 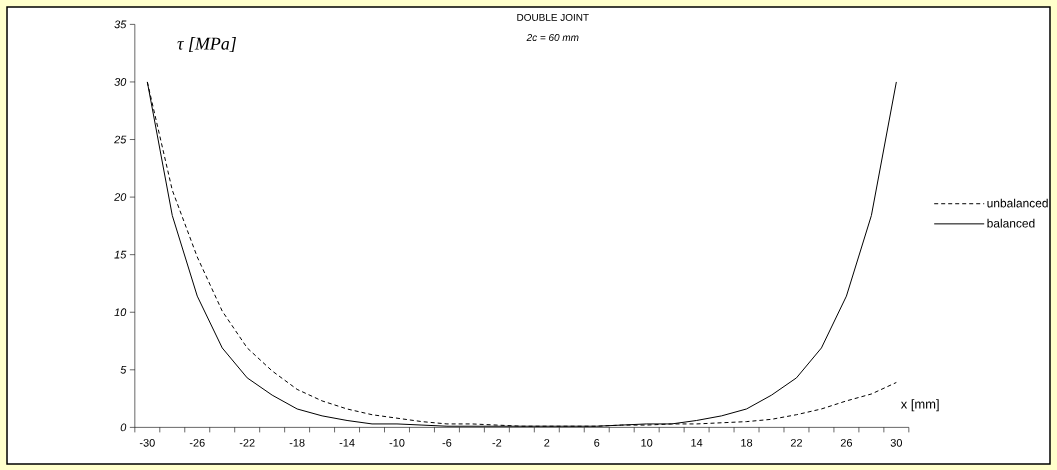 I want to click on y-tick-label: 30, so click(x=120, y=82).